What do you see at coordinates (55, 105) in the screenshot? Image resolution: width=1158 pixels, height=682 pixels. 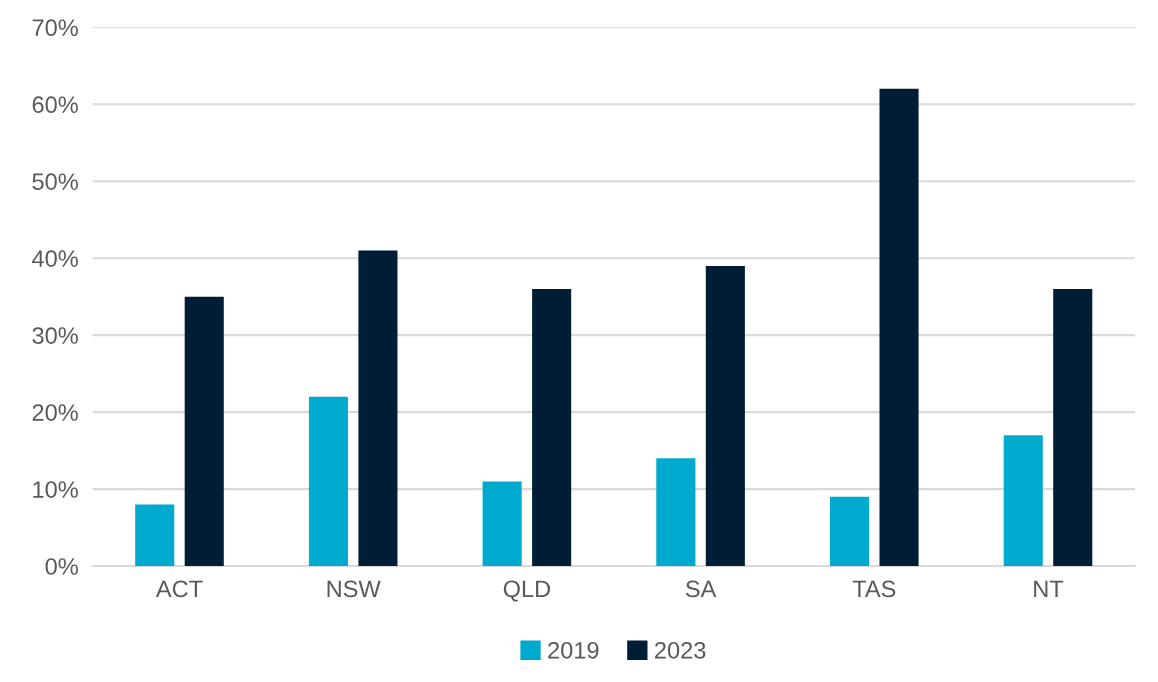 I see `y-tick-label: 60%` at bounding box center [55, 105].